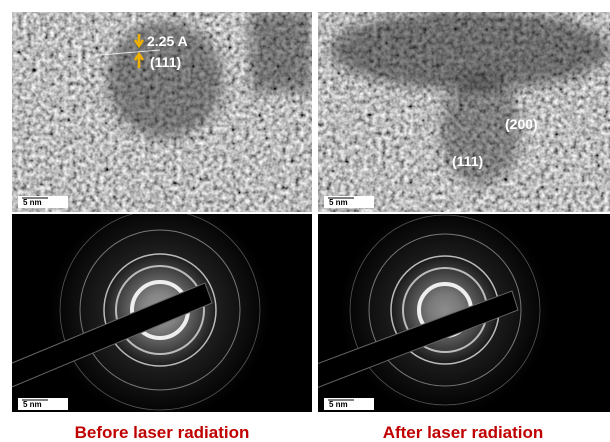 This screenshot has width=610, height=442. What do you see at coordinates (521, 124) in the screenshot?
I see `annotation: (200)` at bounding box center [521, 124].